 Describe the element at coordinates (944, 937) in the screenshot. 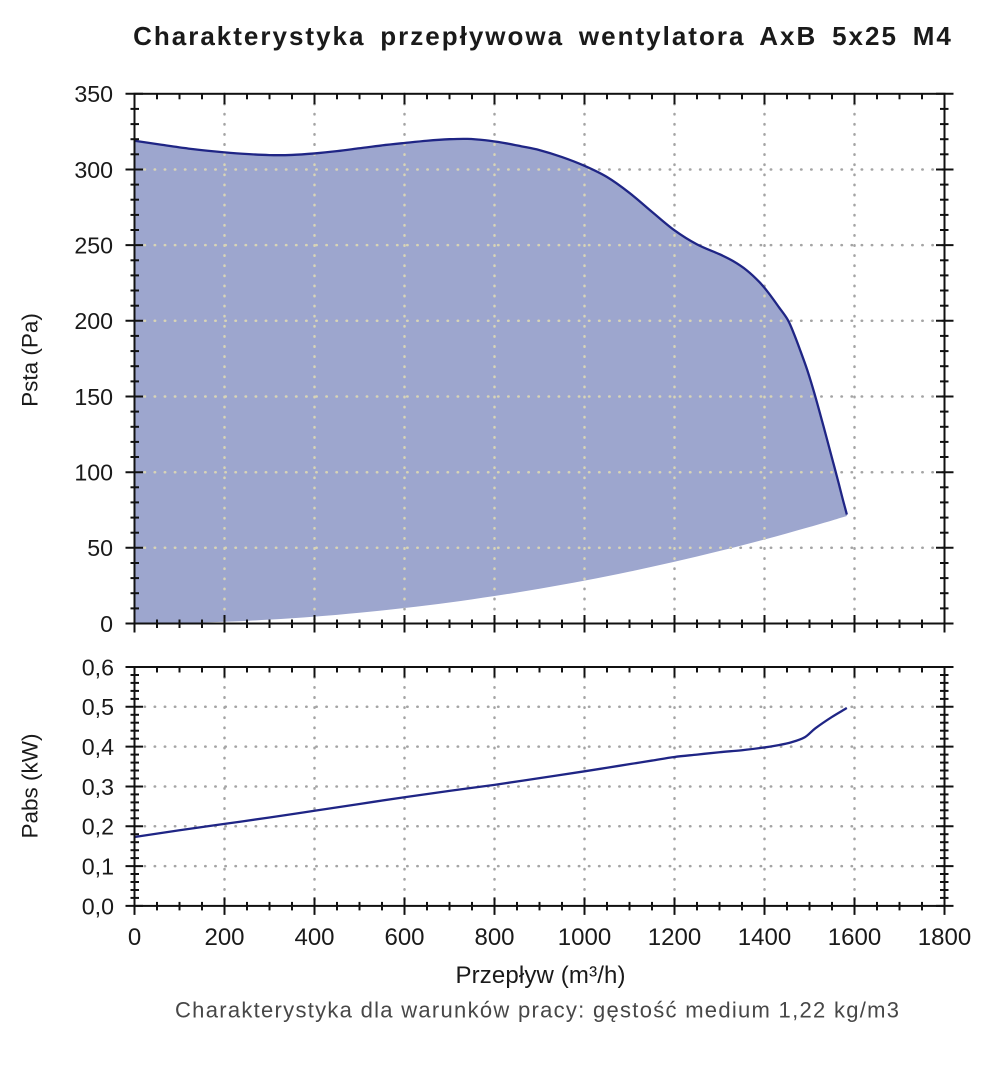

I see `svg-text: 1800` at that location.